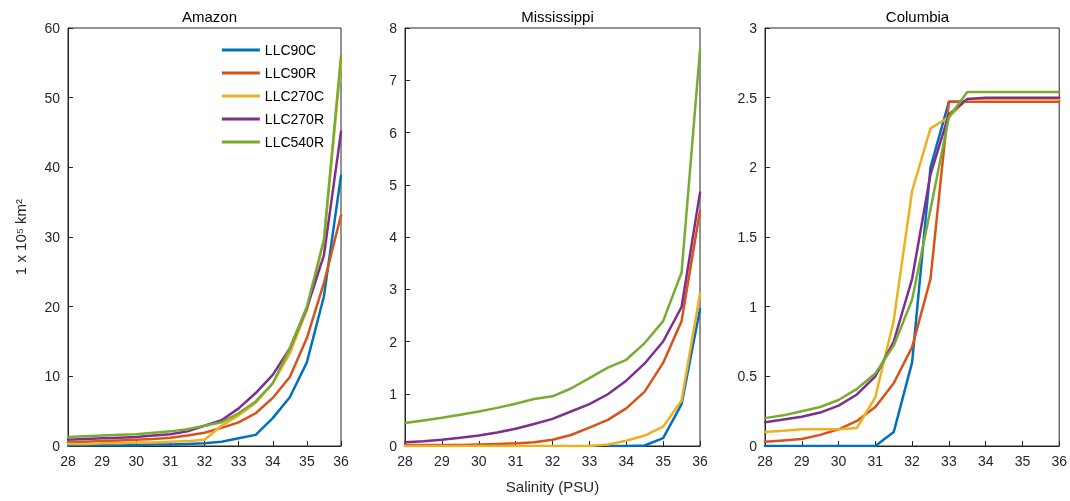  Describe the element at coordinates (393, 28) in the screenshot. I see `y-tick-label: 8` at that location.